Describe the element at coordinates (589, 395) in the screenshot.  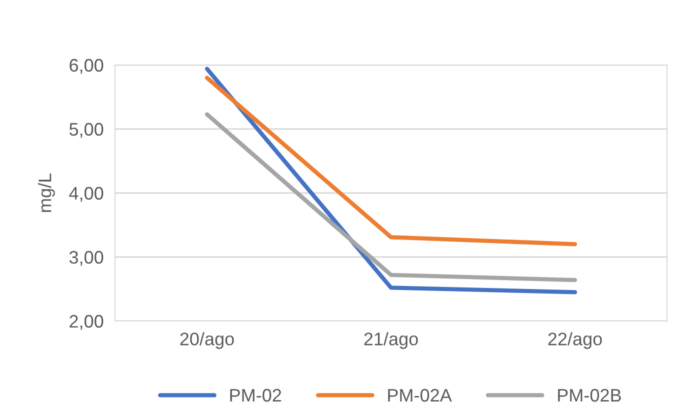
I see `legend-label: PM-02B` at that location.